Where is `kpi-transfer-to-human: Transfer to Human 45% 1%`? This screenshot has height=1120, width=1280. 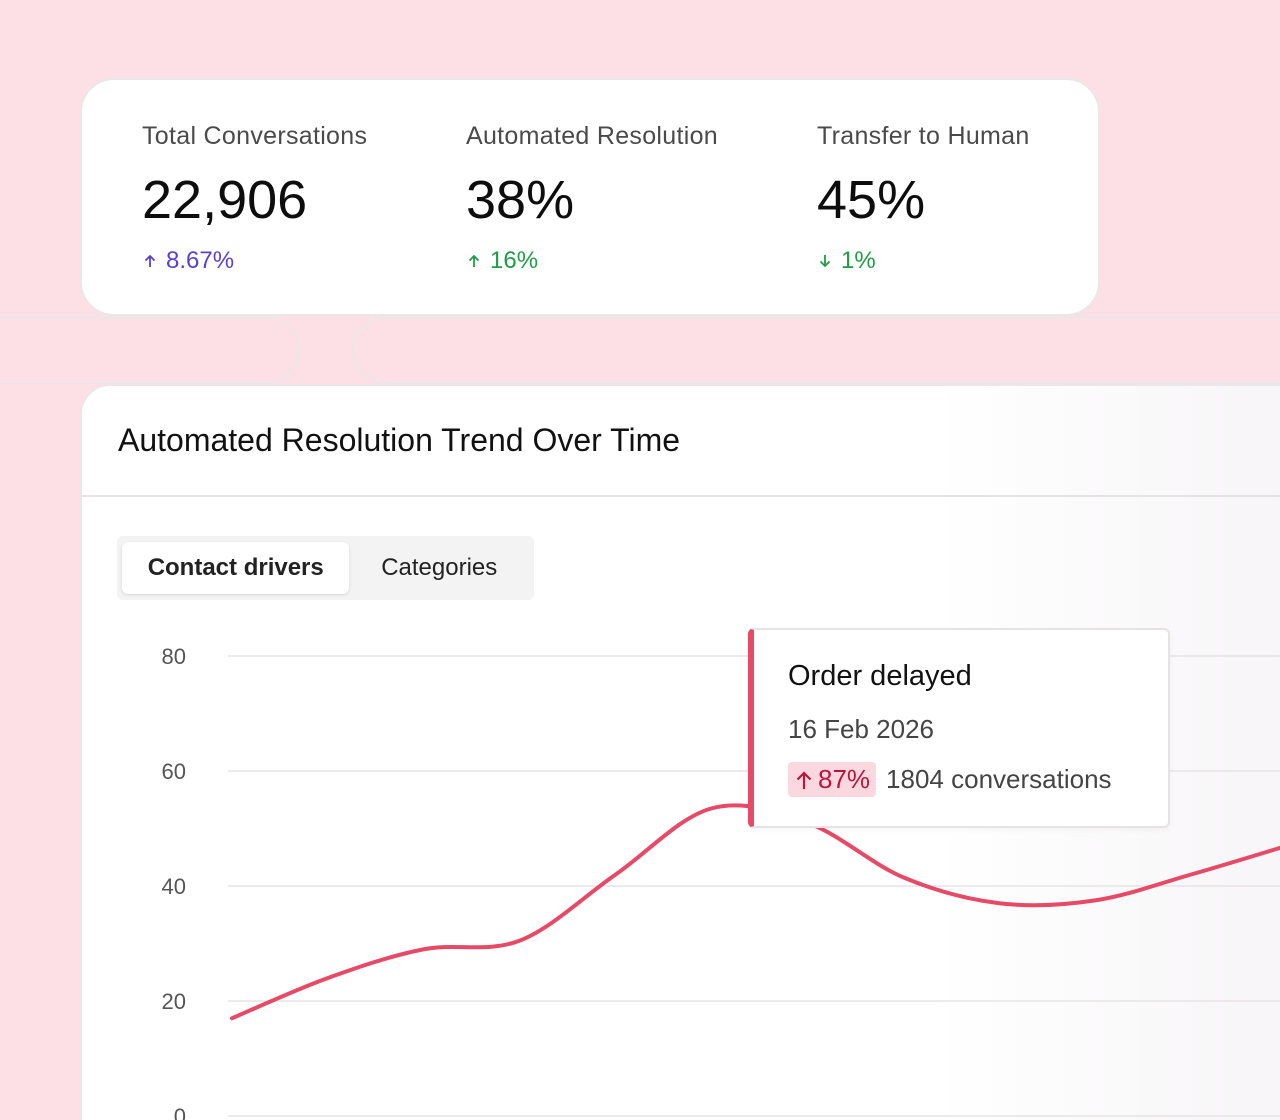 kpi-transfer-to-human: Transfer to Human 45% 1% is located at coordinates (923, 198).